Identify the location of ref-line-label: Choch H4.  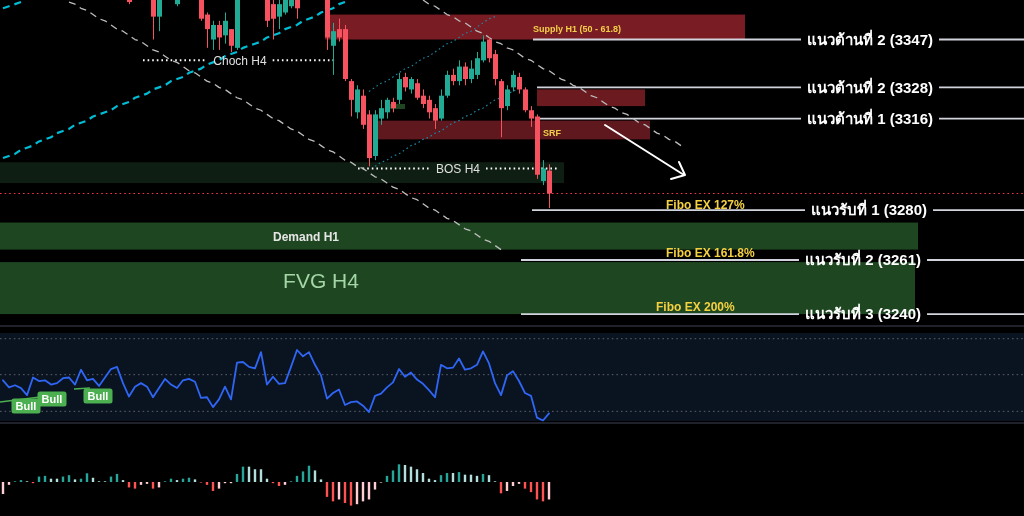
(240, 60).